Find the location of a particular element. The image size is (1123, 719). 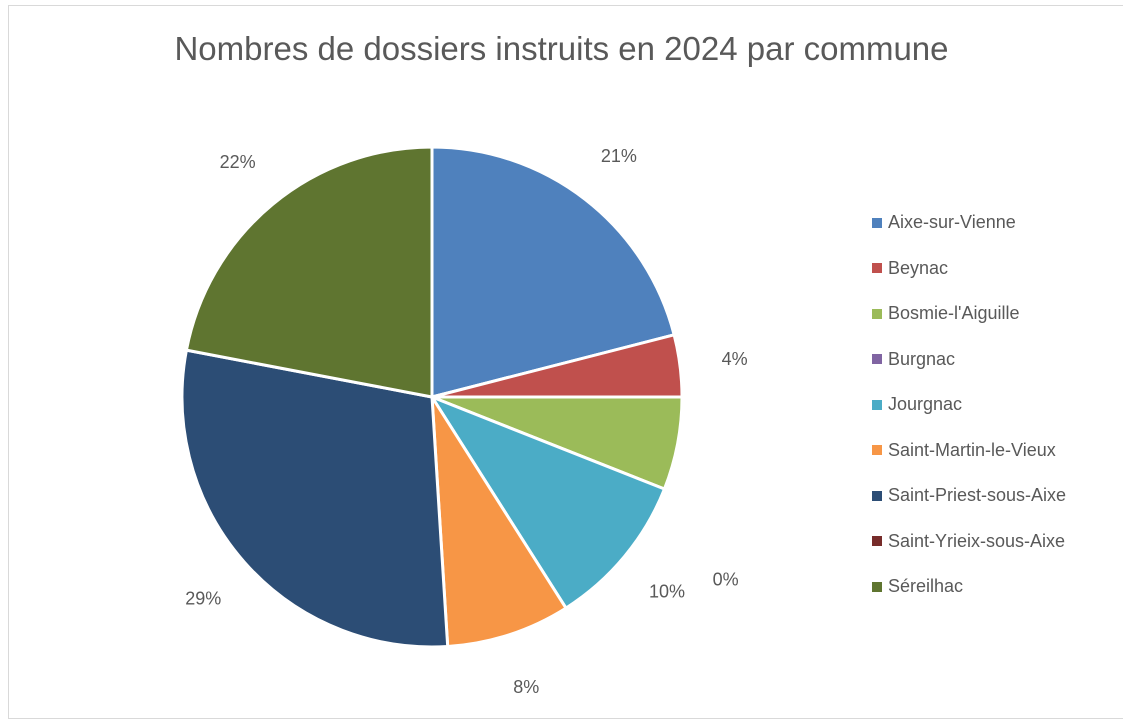

legend-label: Bosmie-l'Aiguille is located at coordinates (954, 313).